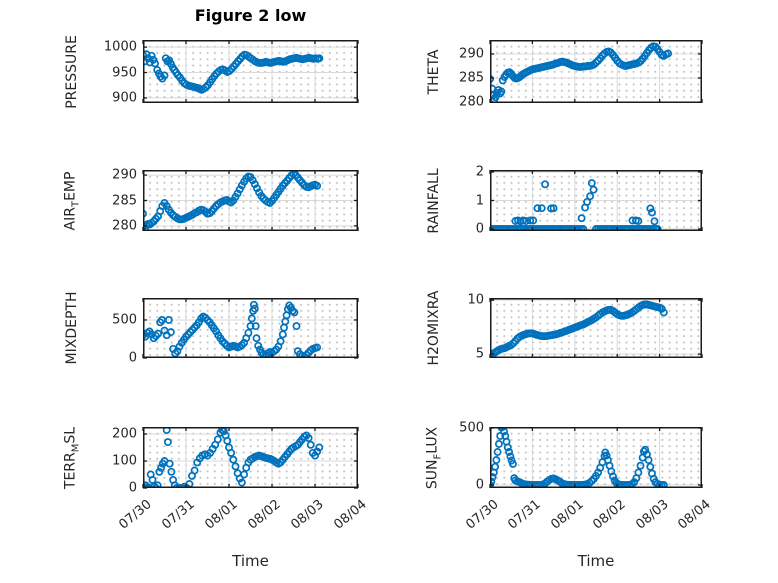 The height and width of the screenshot is (583, 778). Describe the element at coordinates (434, 328) in the screenshot. I see `y-axis-label-h2omixra: H2OMIXRA` at that location.